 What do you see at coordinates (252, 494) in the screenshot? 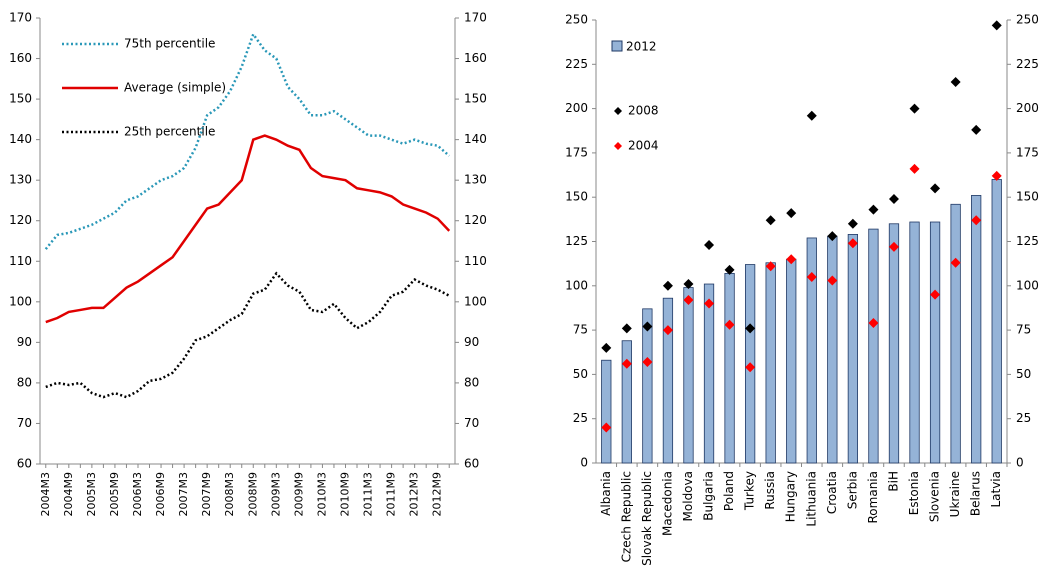
I see `x-tick-label: 2008M9` at bounding box center [252, 494].